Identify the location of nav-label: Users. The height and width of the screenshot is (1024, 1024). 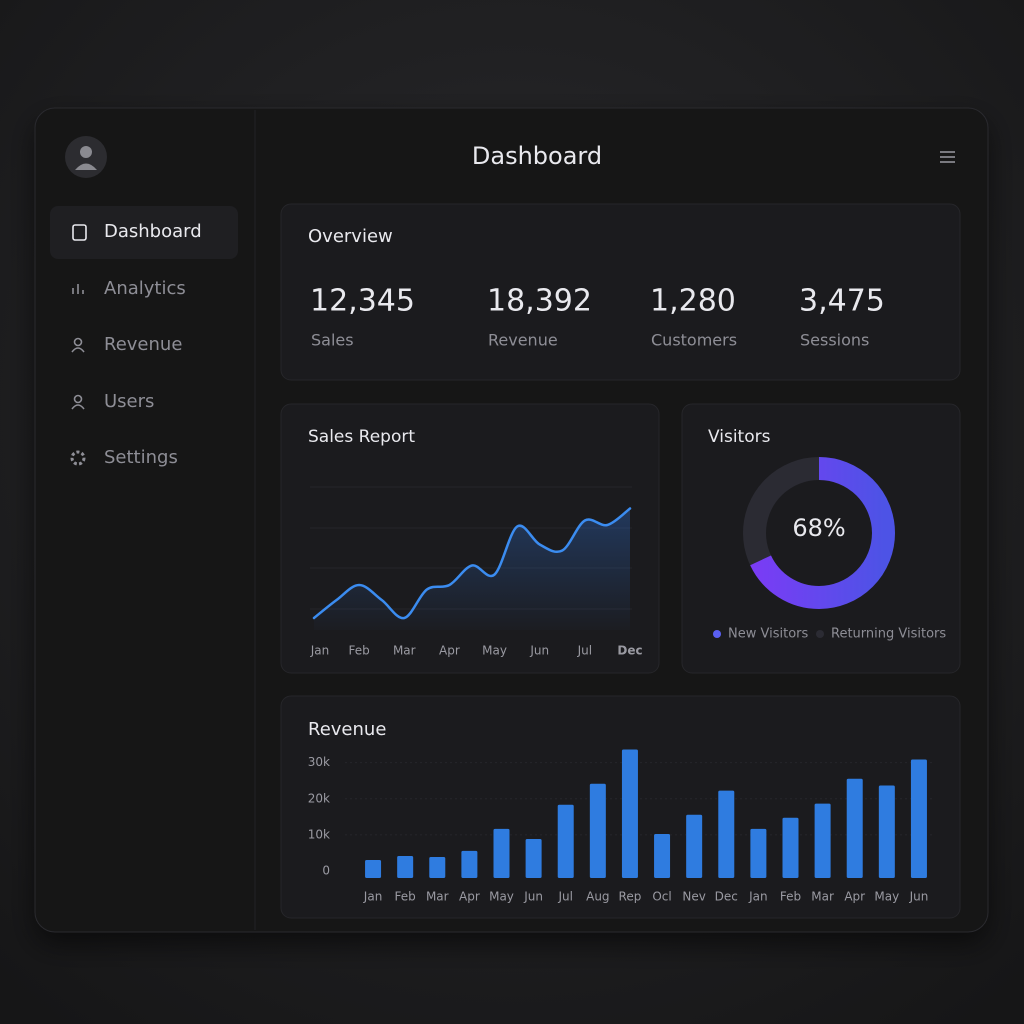
(129, 401).